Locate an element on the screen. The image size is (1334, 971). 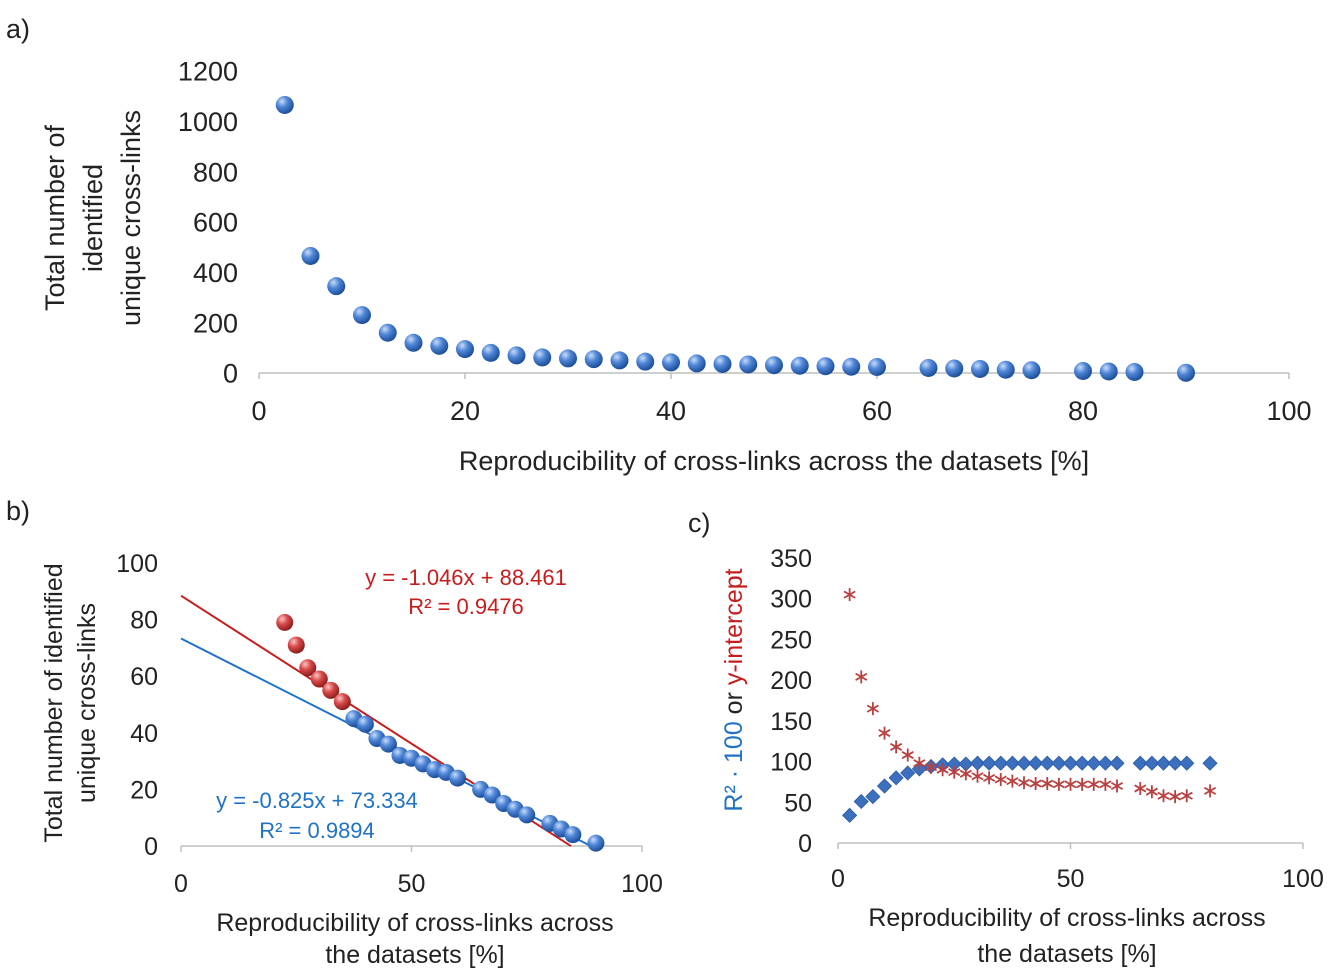
chart-b-blue-fit-equation: y = -0.825x + 73.334 is located at coordinates (317, 800).